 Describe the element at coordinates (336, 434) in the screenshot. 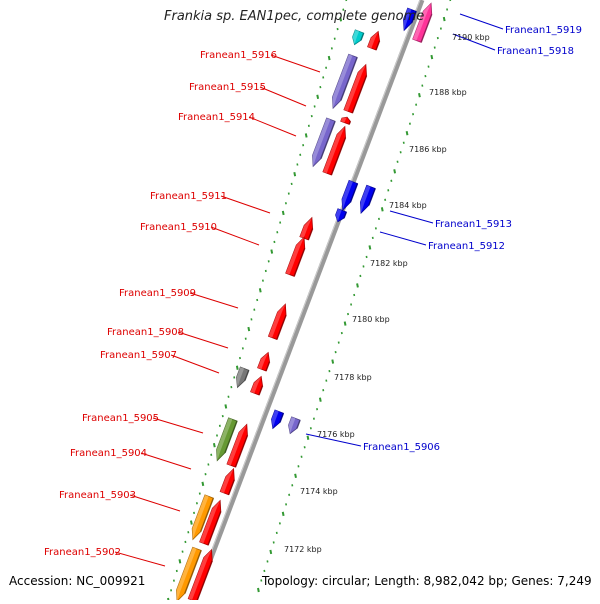

I see `scale-label: 7176 kbp` at that location.